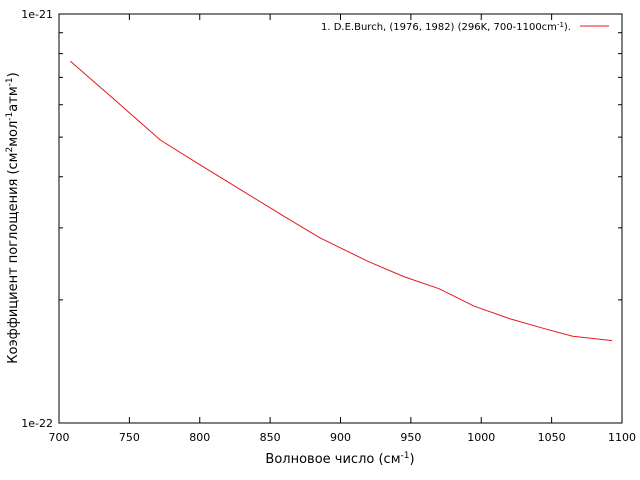  What do you see at coordinates (13, 217) in the screenshot?
I see `y-axis-title: Коэффициент поглощения (см2мол-1атм-1)` at bounding box center [13, 217].